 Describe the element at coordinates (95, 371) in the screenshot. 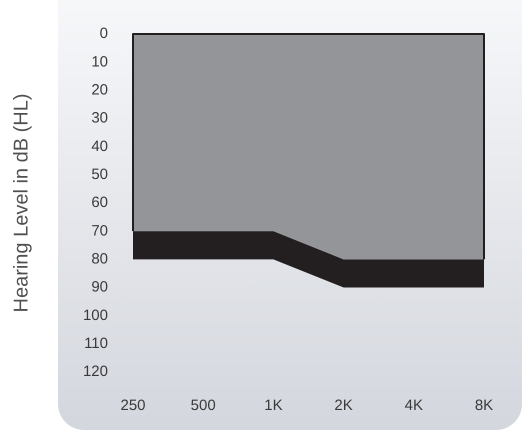

I see `y-tick-label: 120` at that location.